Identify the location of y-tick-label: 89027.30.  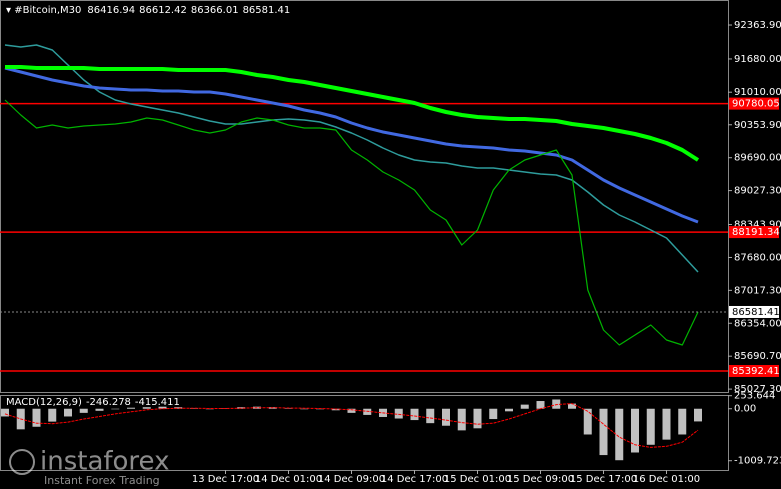
(757, 191).